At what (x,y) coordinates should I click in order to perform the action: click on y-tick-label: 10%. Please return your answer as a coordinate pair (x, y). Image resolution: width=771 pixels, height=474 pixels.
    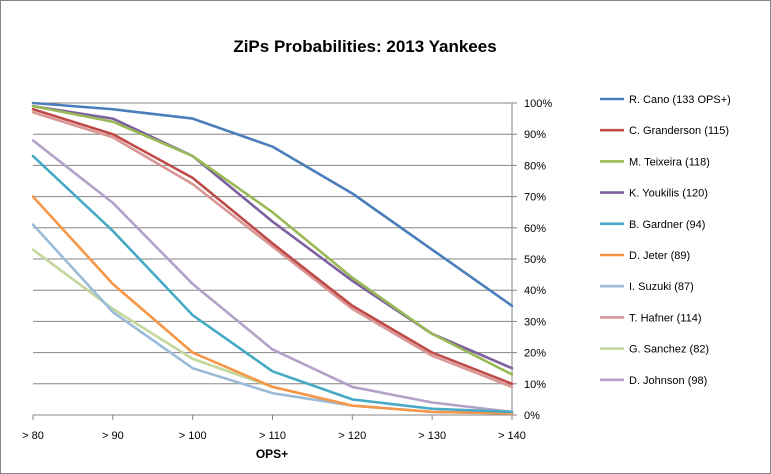
    Looking at the image, I should click on (535, 385).